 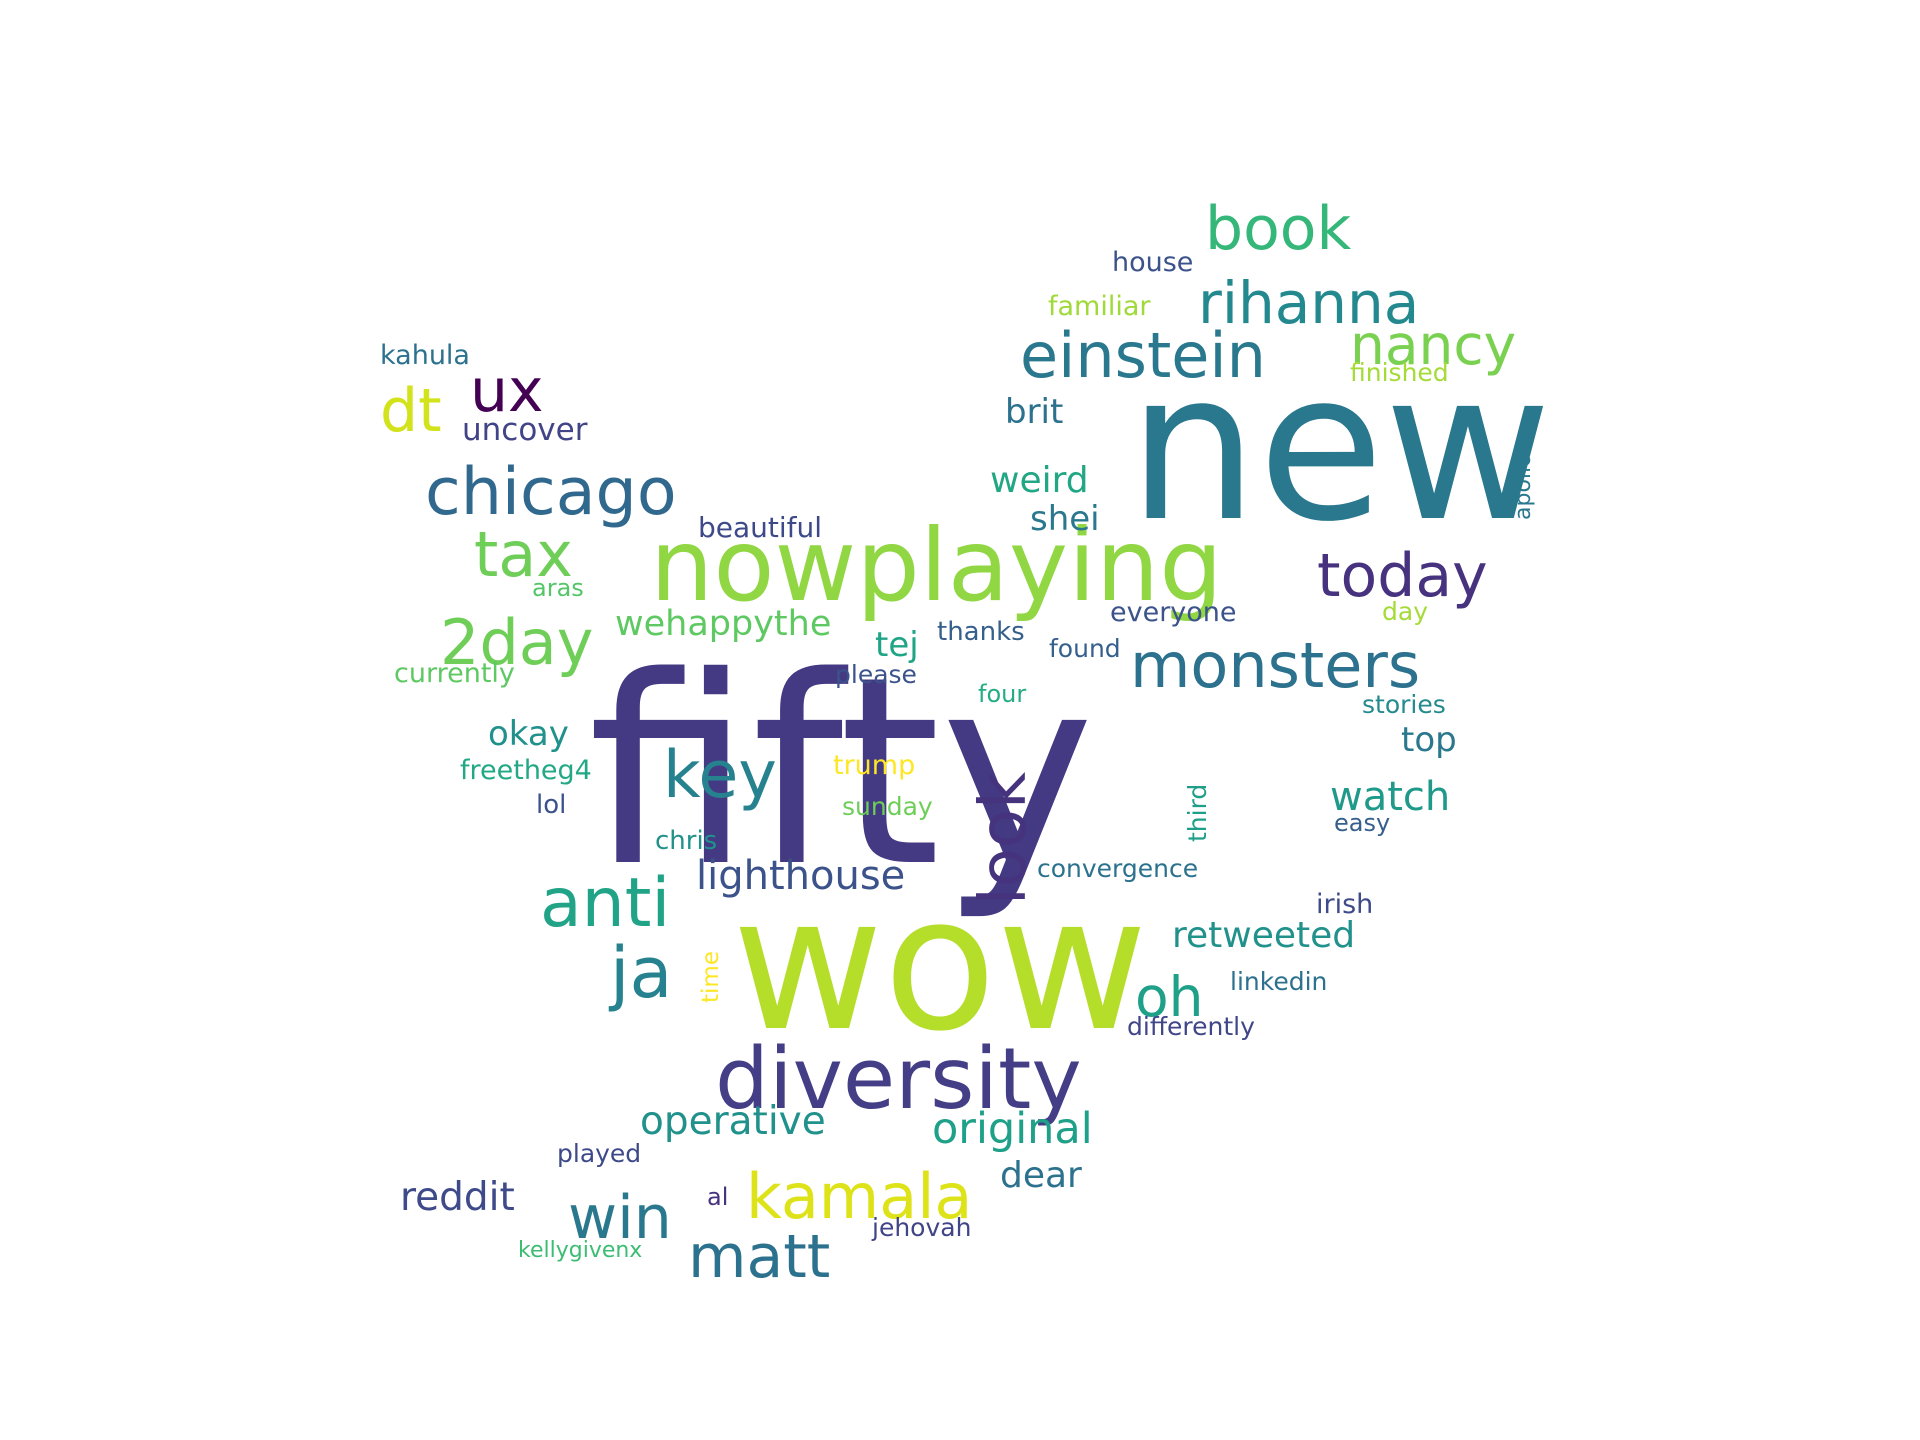 I want to click on word-kamala: kamala, so click(x=859, y=1196).